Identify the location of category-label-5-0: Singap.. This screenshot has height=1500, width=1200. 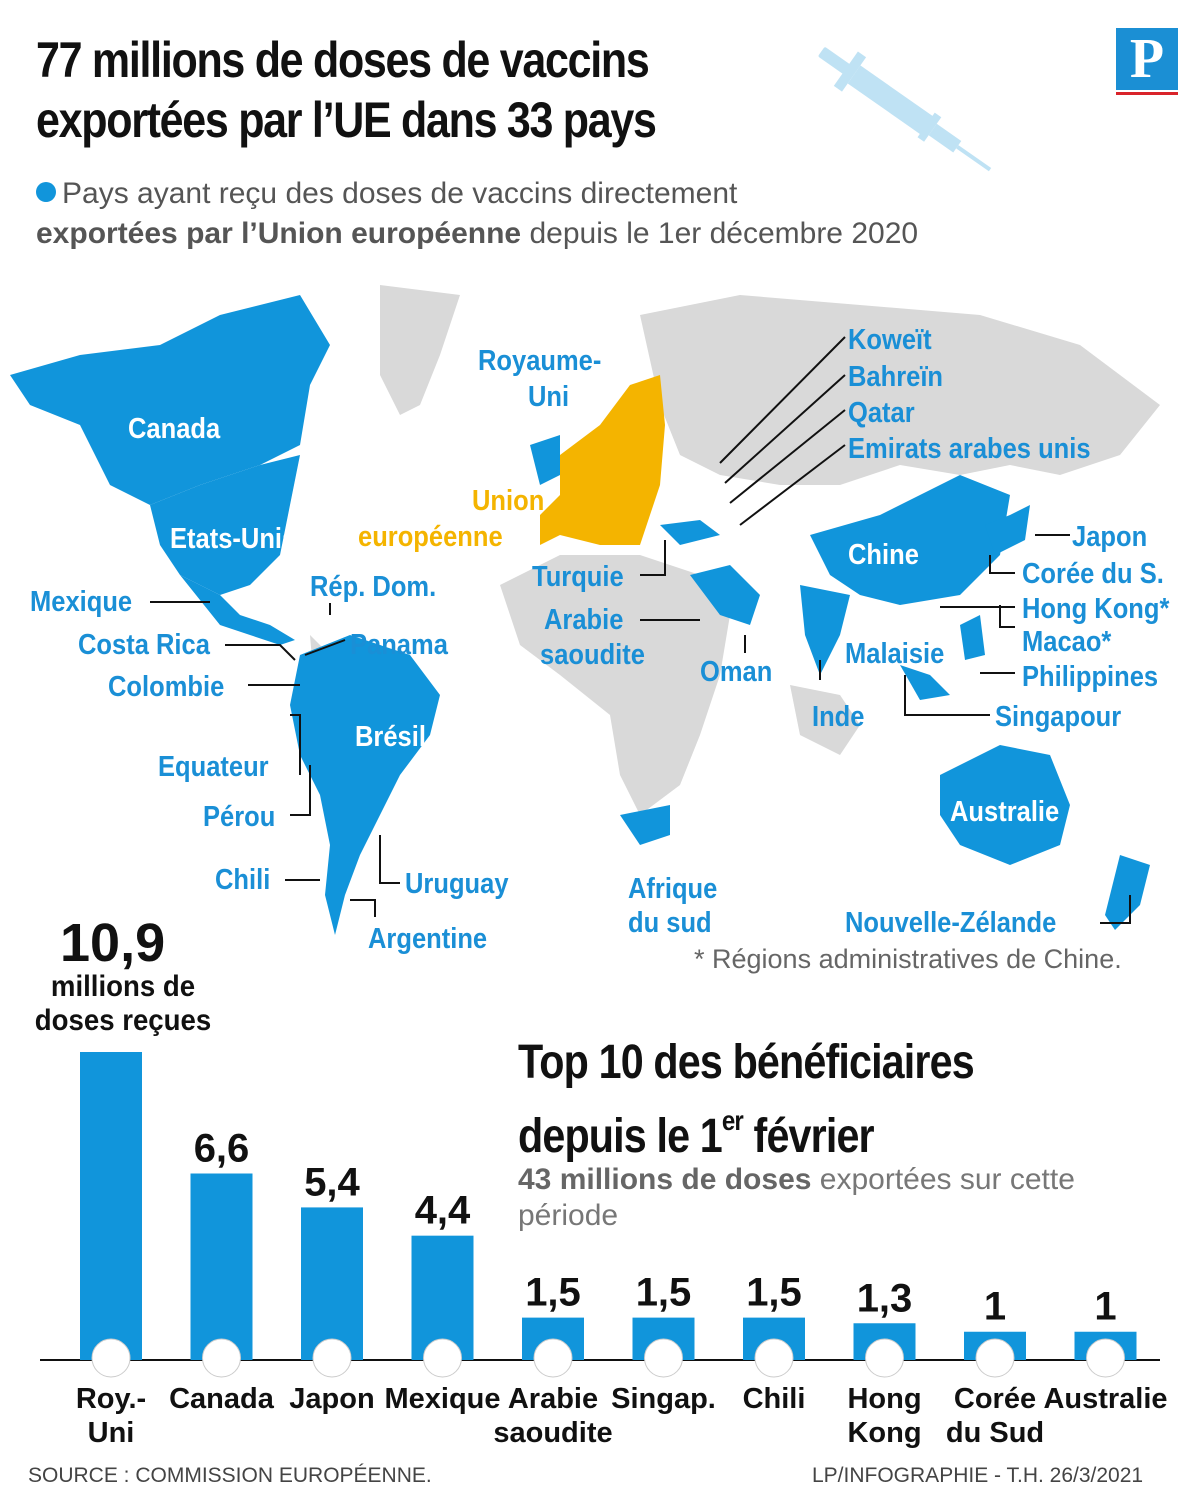
(663, 1399).